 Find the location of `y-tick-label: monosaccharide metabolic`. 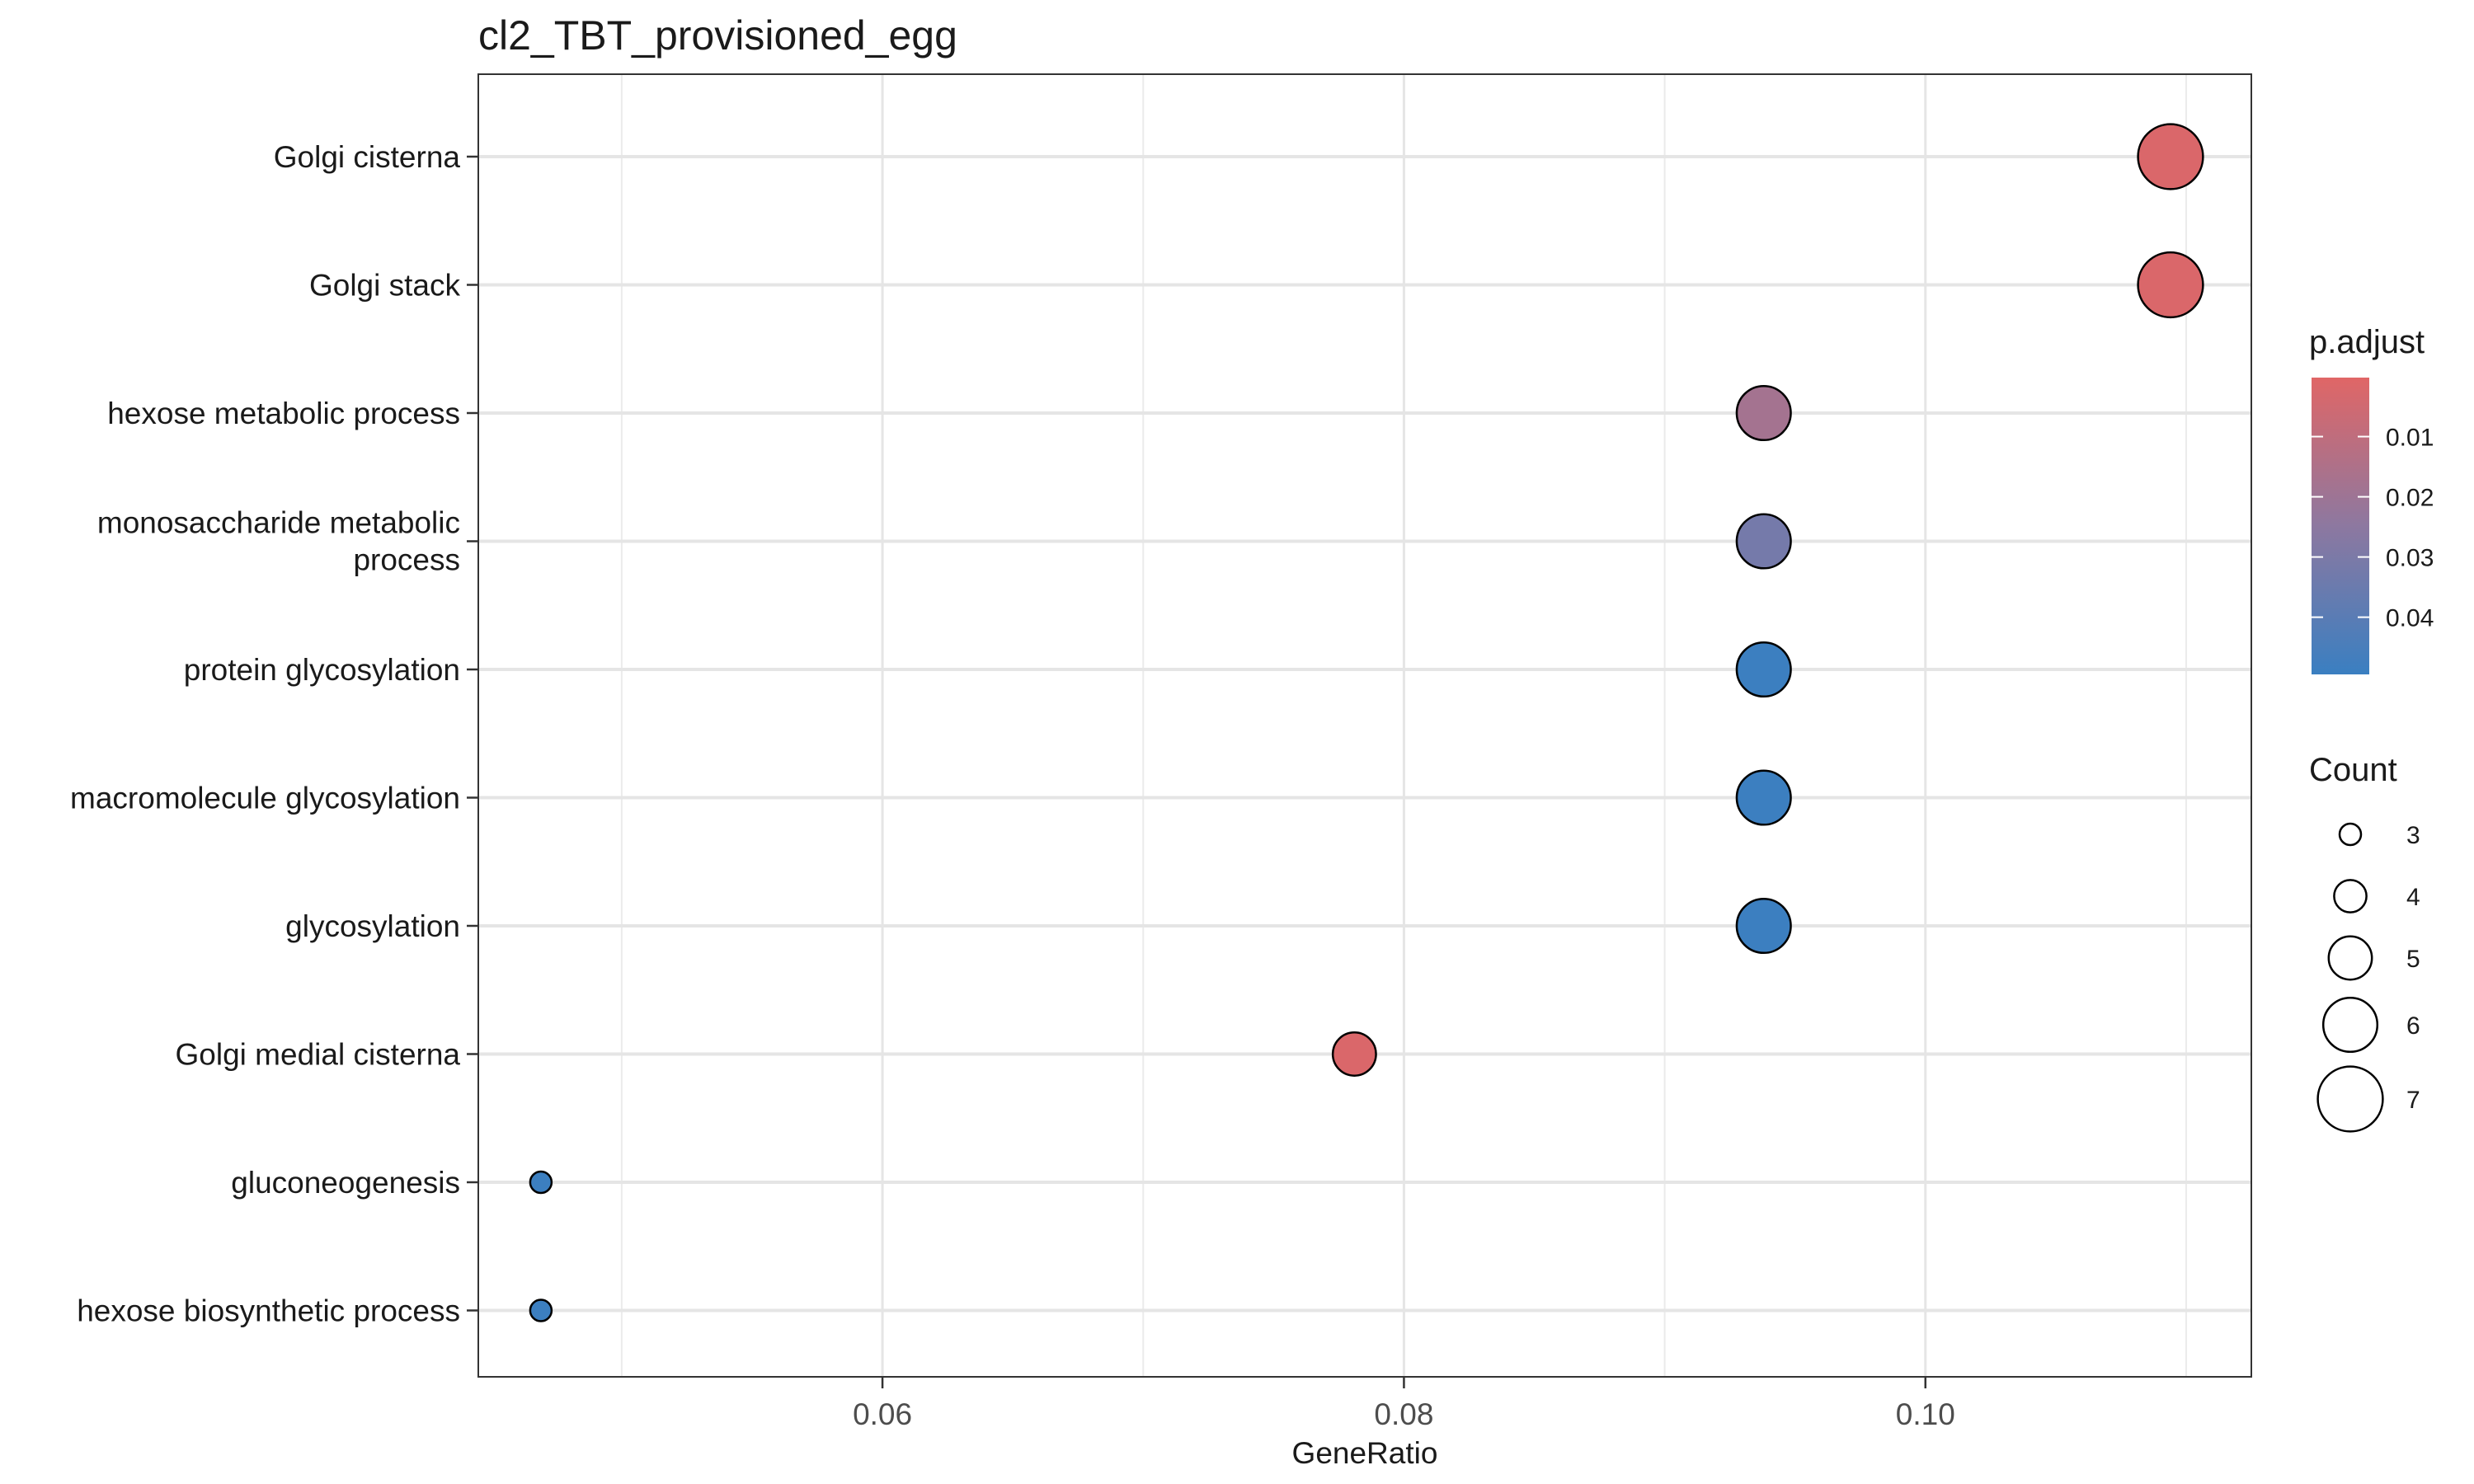

y-tick-label: monosaccharide metabolic is located at coordinates (278, 523).